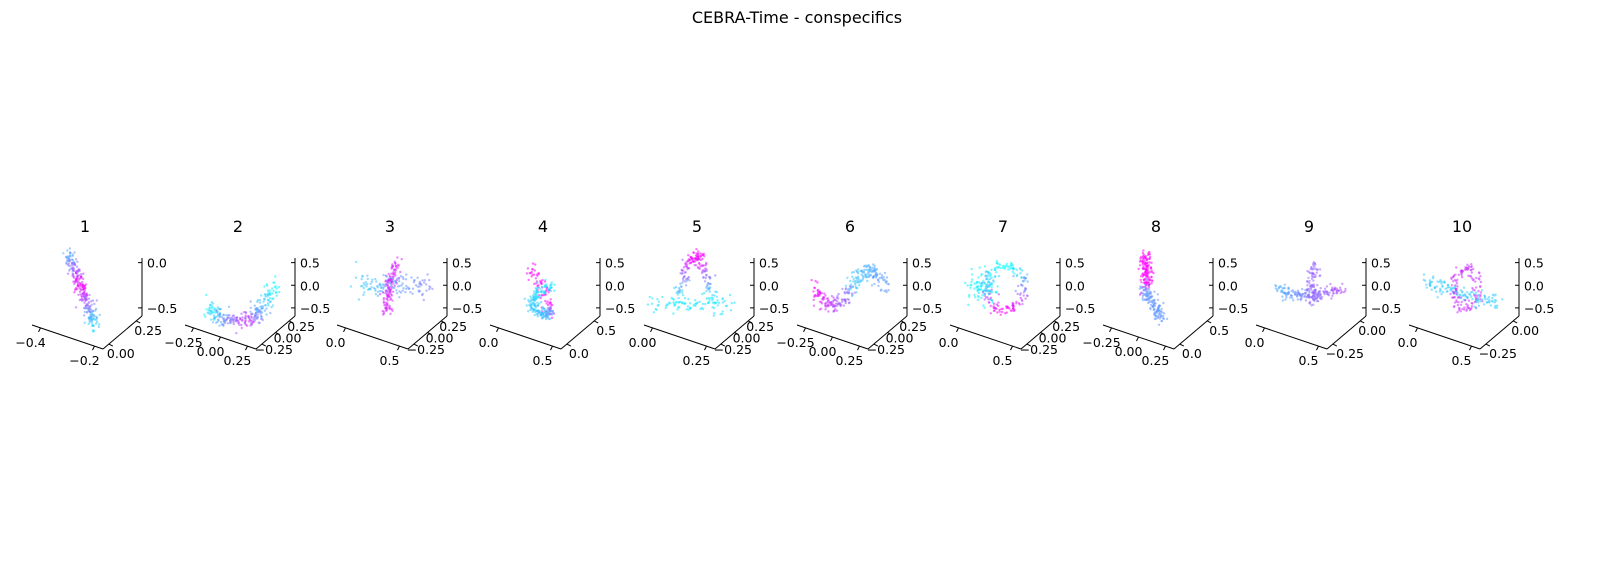  What do you see at coordinates (1372, 330) in the screenshot?
I see `y-tick-label: 0.00` at bounding box center [1372, 330].